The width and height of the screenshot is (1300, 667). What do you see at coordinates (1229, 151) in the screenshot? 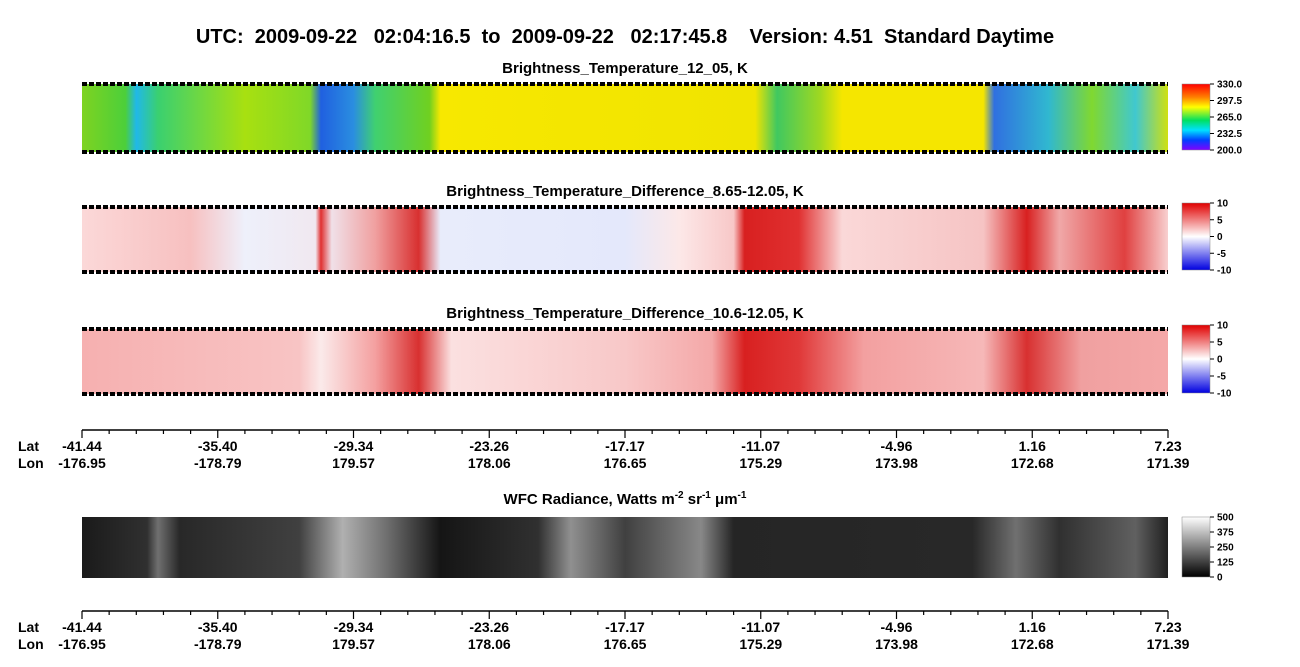
I see `colorbar-tick-label: 200.0` at bounding box center [1229, 151].